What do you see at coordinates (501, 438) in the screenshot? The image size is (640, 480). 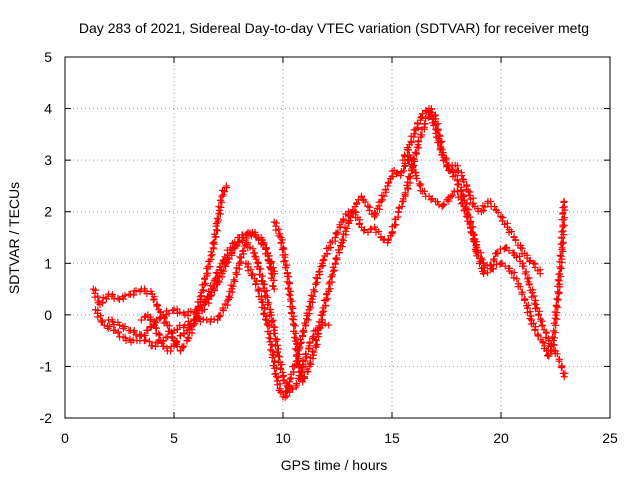 I see `x-tick-label: 20` at bounding box center [501, 438].